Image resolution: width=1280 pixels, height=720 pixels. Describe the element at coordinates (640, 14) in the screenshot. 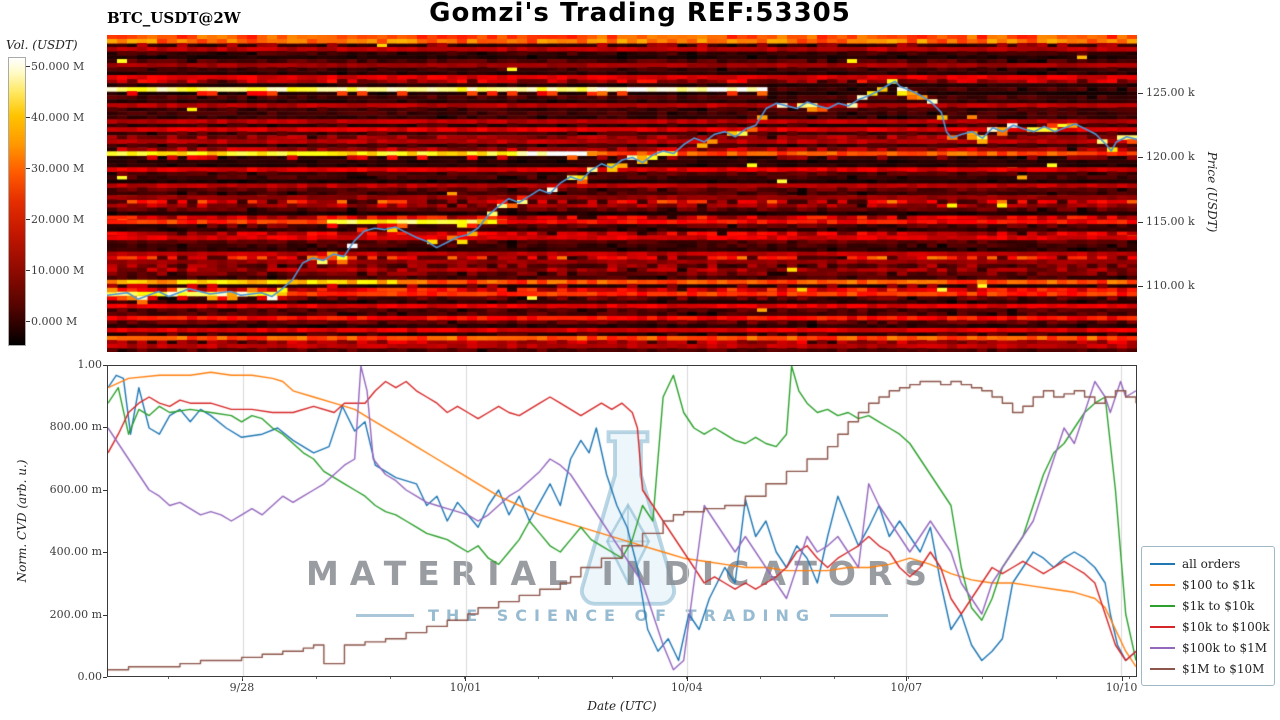

I see `page-title: Gomzi's Trading REF:53305` at that location.